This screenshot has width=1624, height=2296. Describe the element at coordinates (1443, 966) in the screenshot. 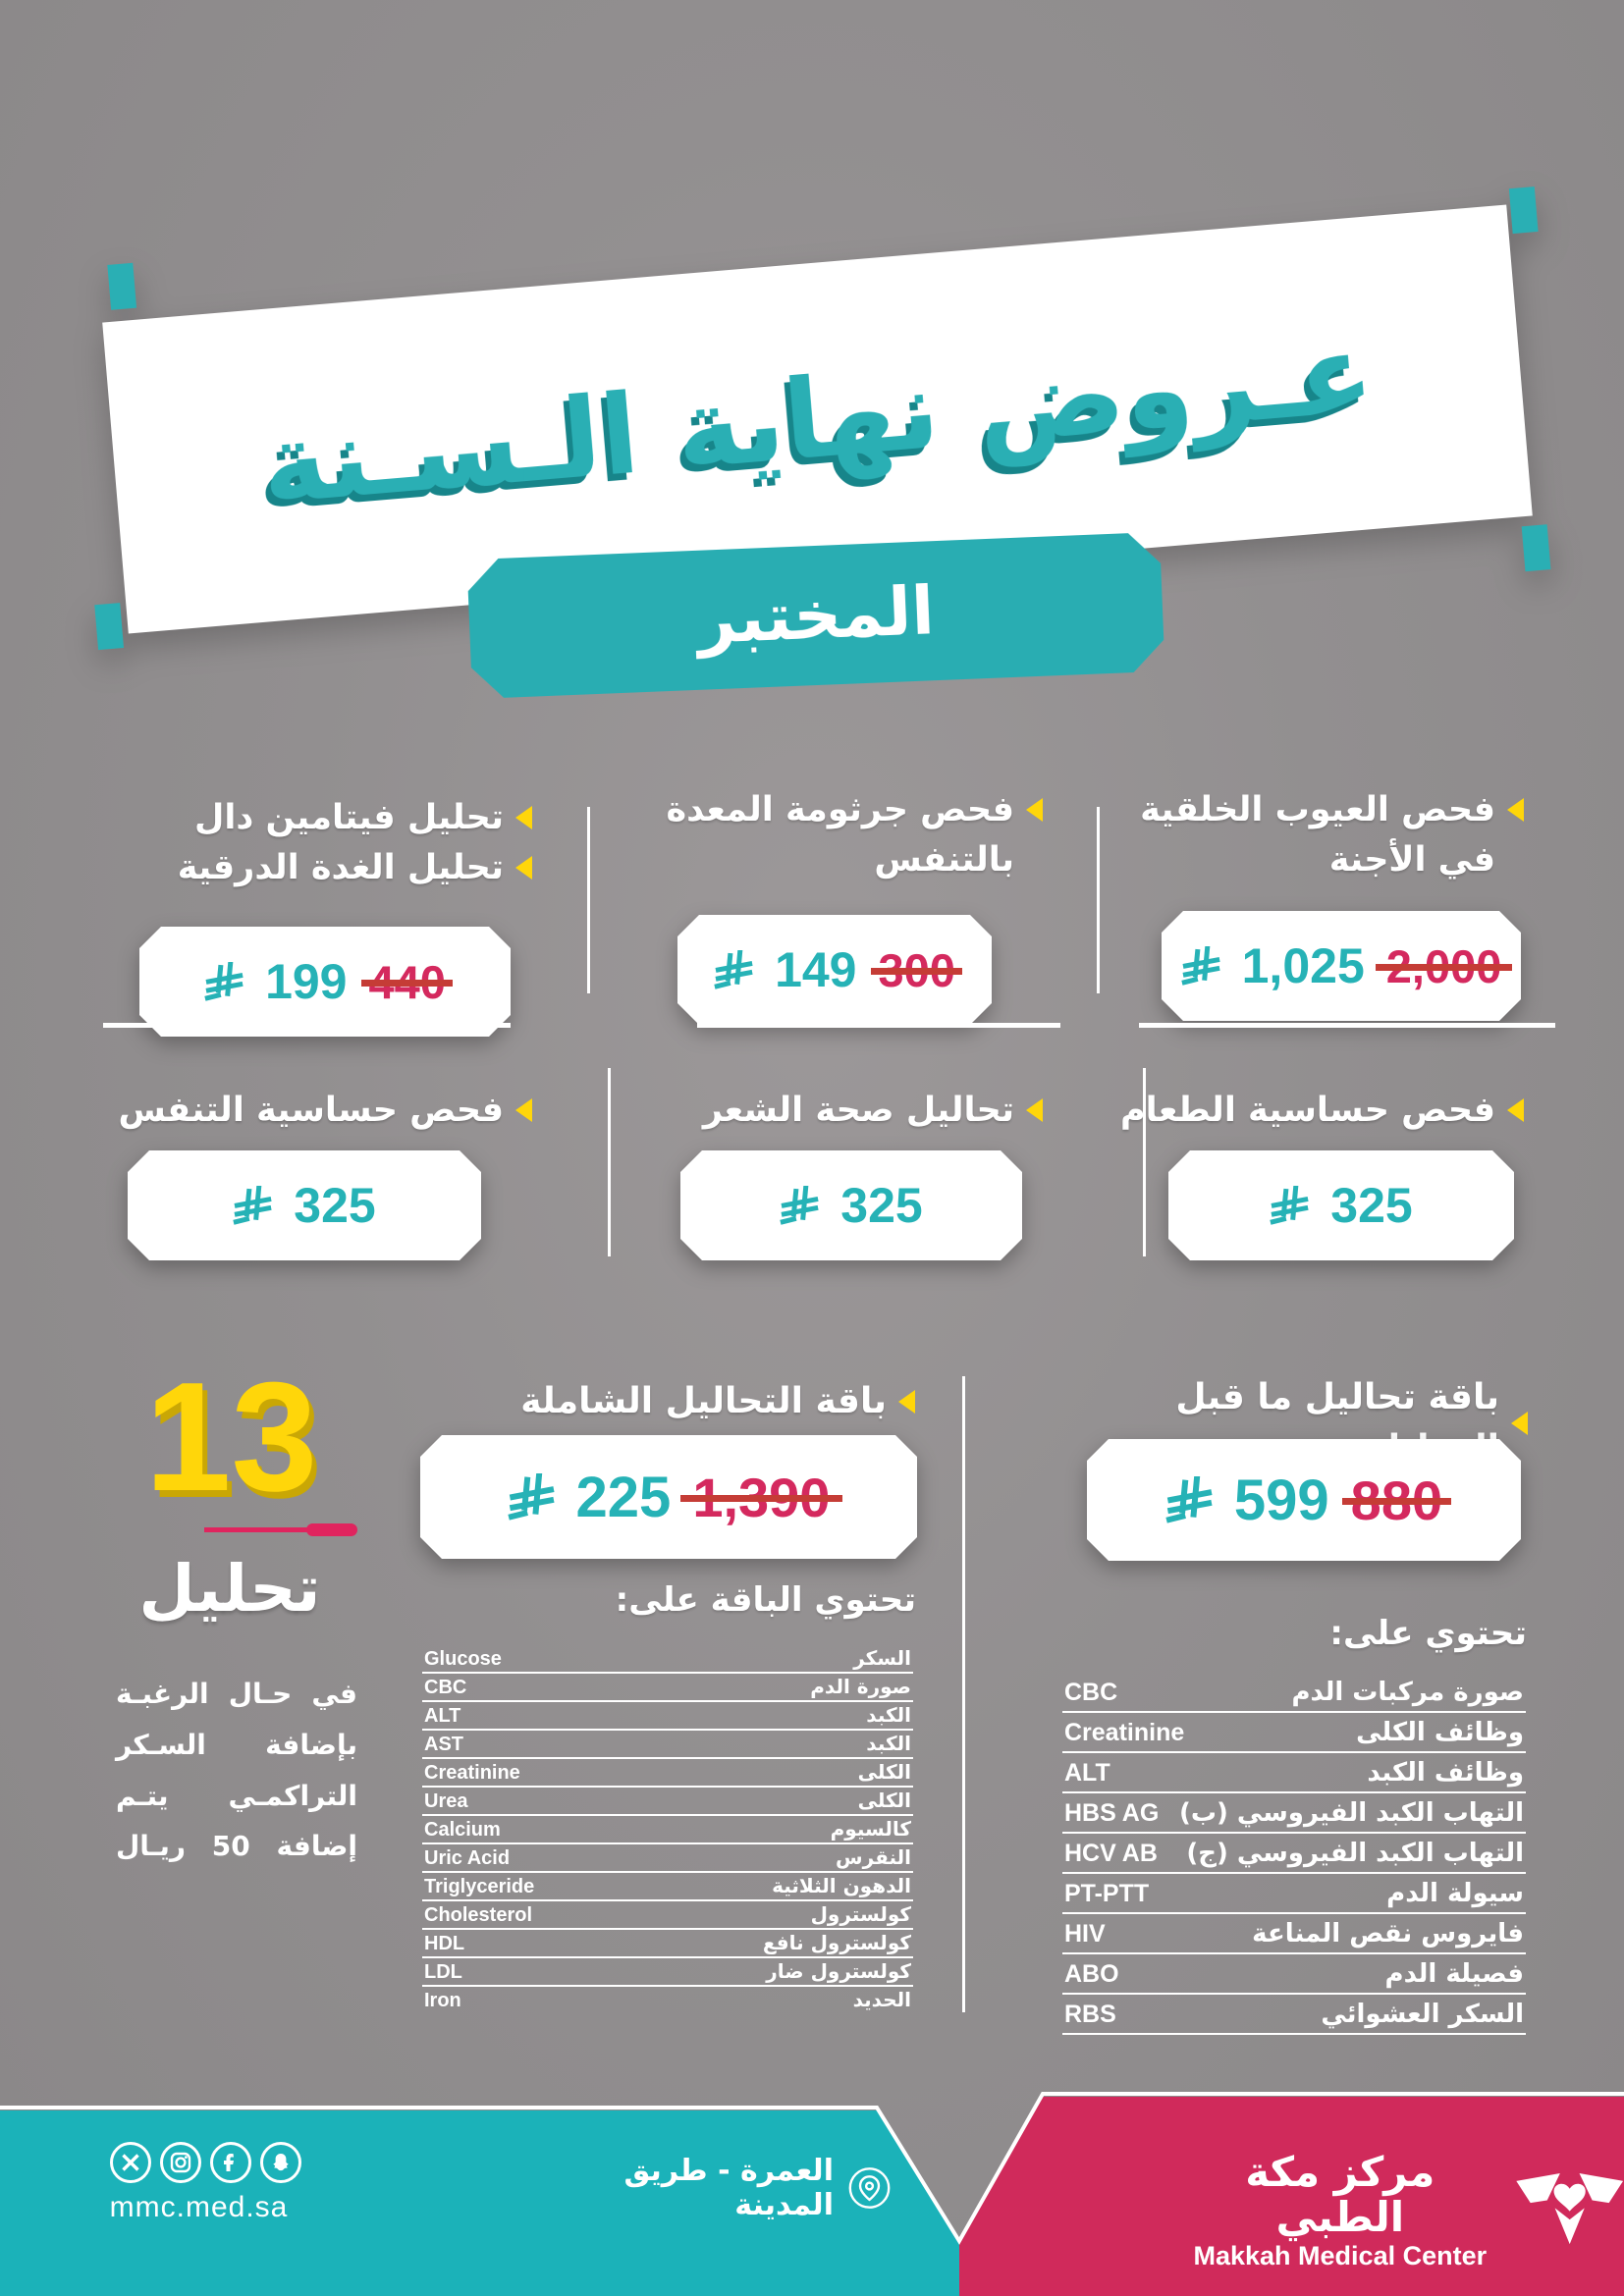

I see `old-price: 2,000` at that location.